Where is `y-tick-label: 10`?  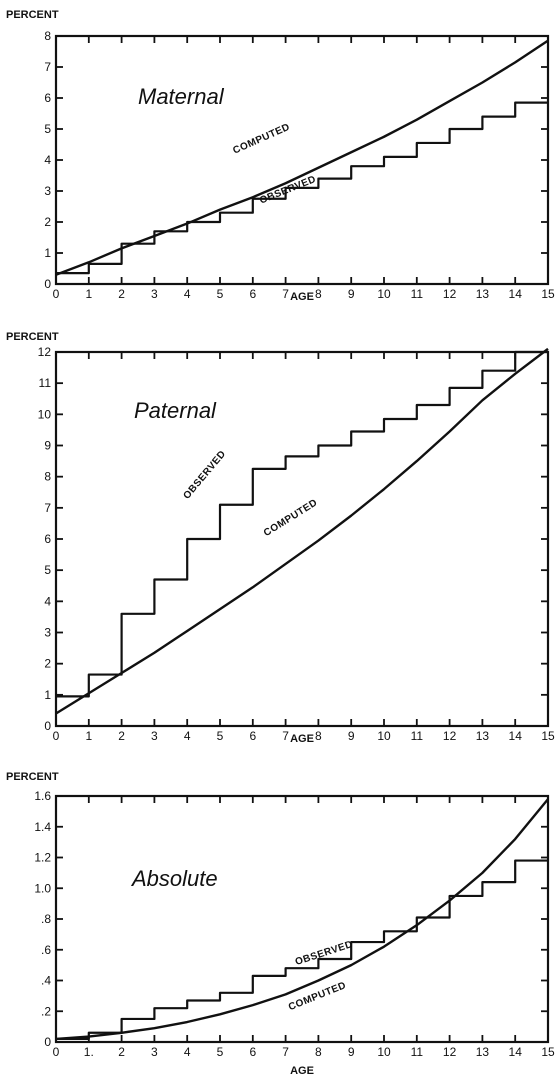 y-tick-label: 10 is located at coordinates (45, 414).